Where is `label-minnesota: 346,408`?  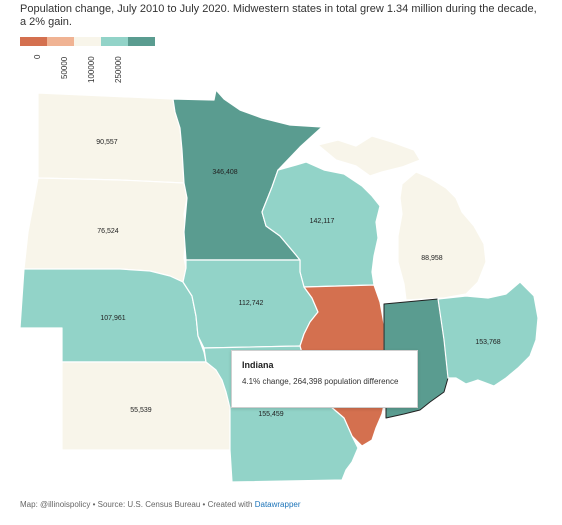
label-minnesota: 346,408 is located at coordinates (224, 172).